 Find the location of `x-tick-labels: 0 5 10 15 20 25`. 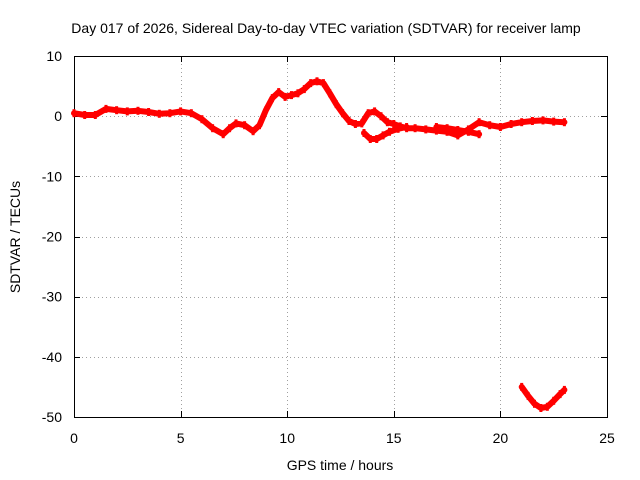

x-tick-labels: 0 5 10 15 20 25 is located at coordinates (342, 438).